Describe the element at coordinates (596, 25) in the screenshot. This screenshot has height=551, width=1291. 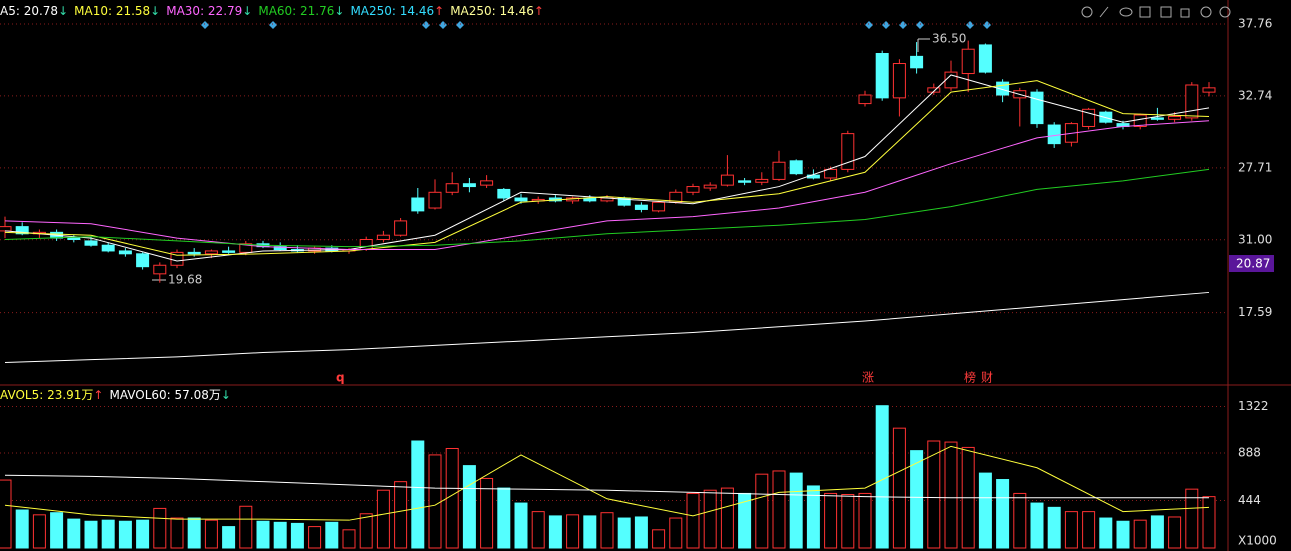
I see `signal-markers` at that location.